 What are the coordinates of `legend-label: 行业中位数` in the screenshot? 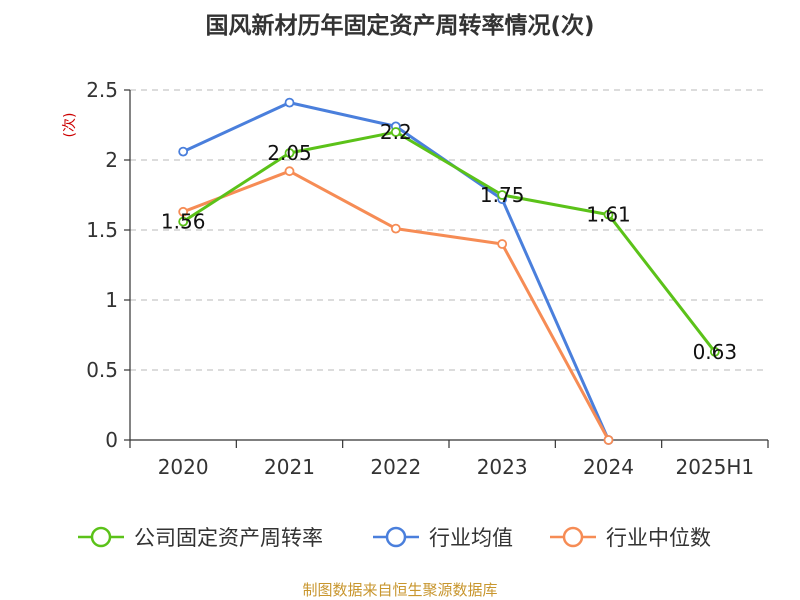 It's located at (658, 538).